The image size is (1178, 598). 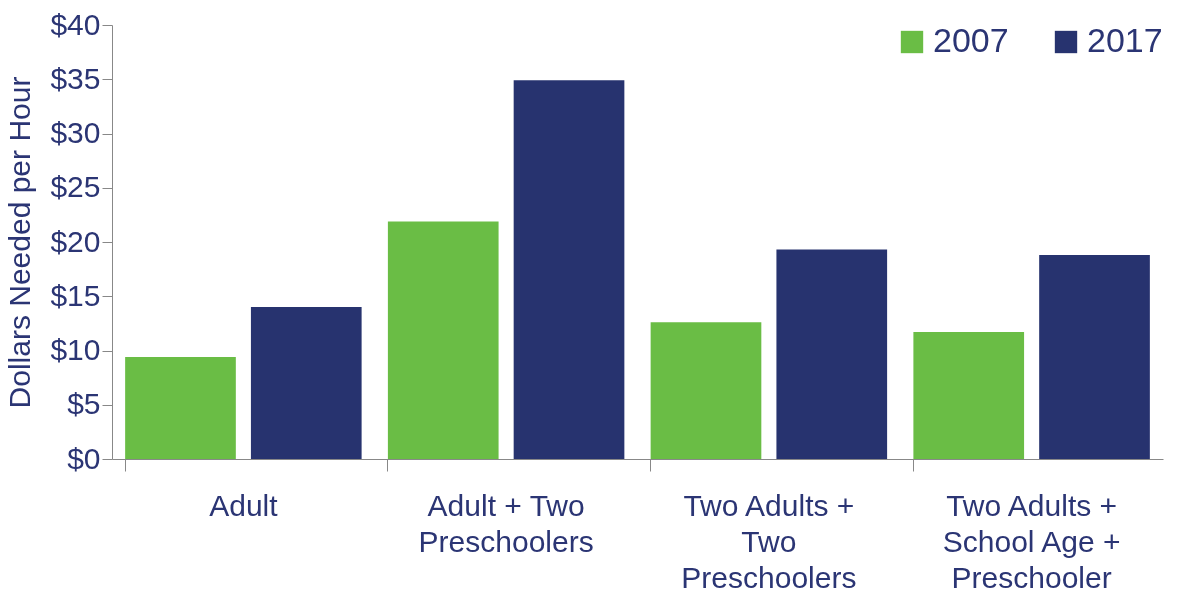 I want to click on x-tick-label: Adult + Two Preschoolers, so click(x=506, y=523).